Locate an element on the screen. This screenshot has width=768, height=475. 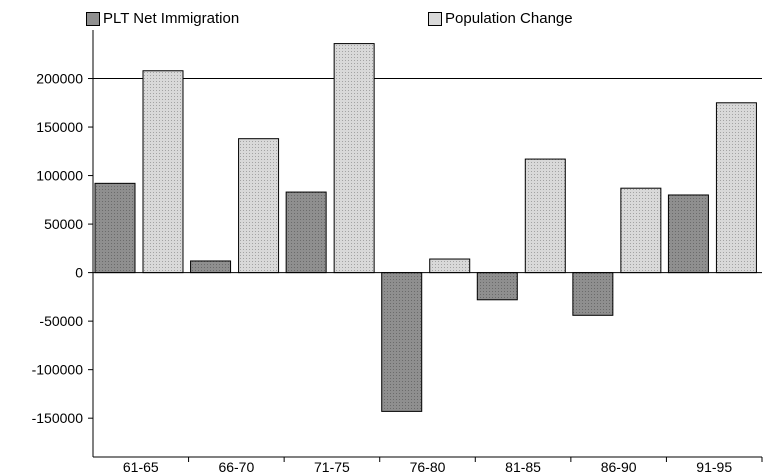
legend-swatch-population-change is located at coordinates (435, 18).